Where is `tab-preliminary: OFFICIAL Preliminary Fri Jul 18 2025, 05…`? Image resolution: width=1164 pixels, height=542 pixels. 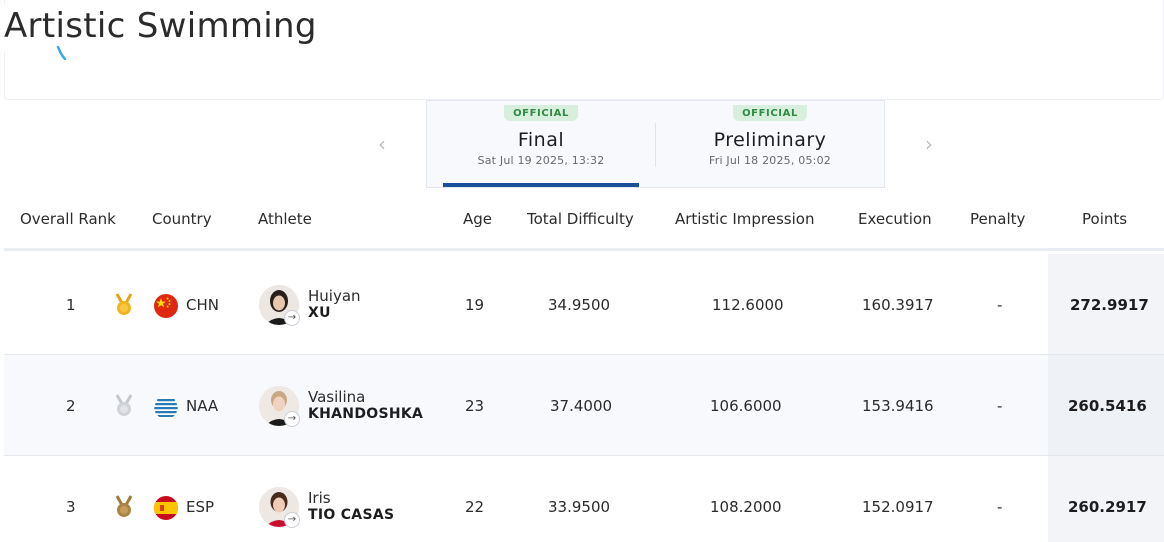
tab-preliminary: OFFICIAL Preliminary Fri Jul 18 2025, 05… is located at coordinates (770, 144).